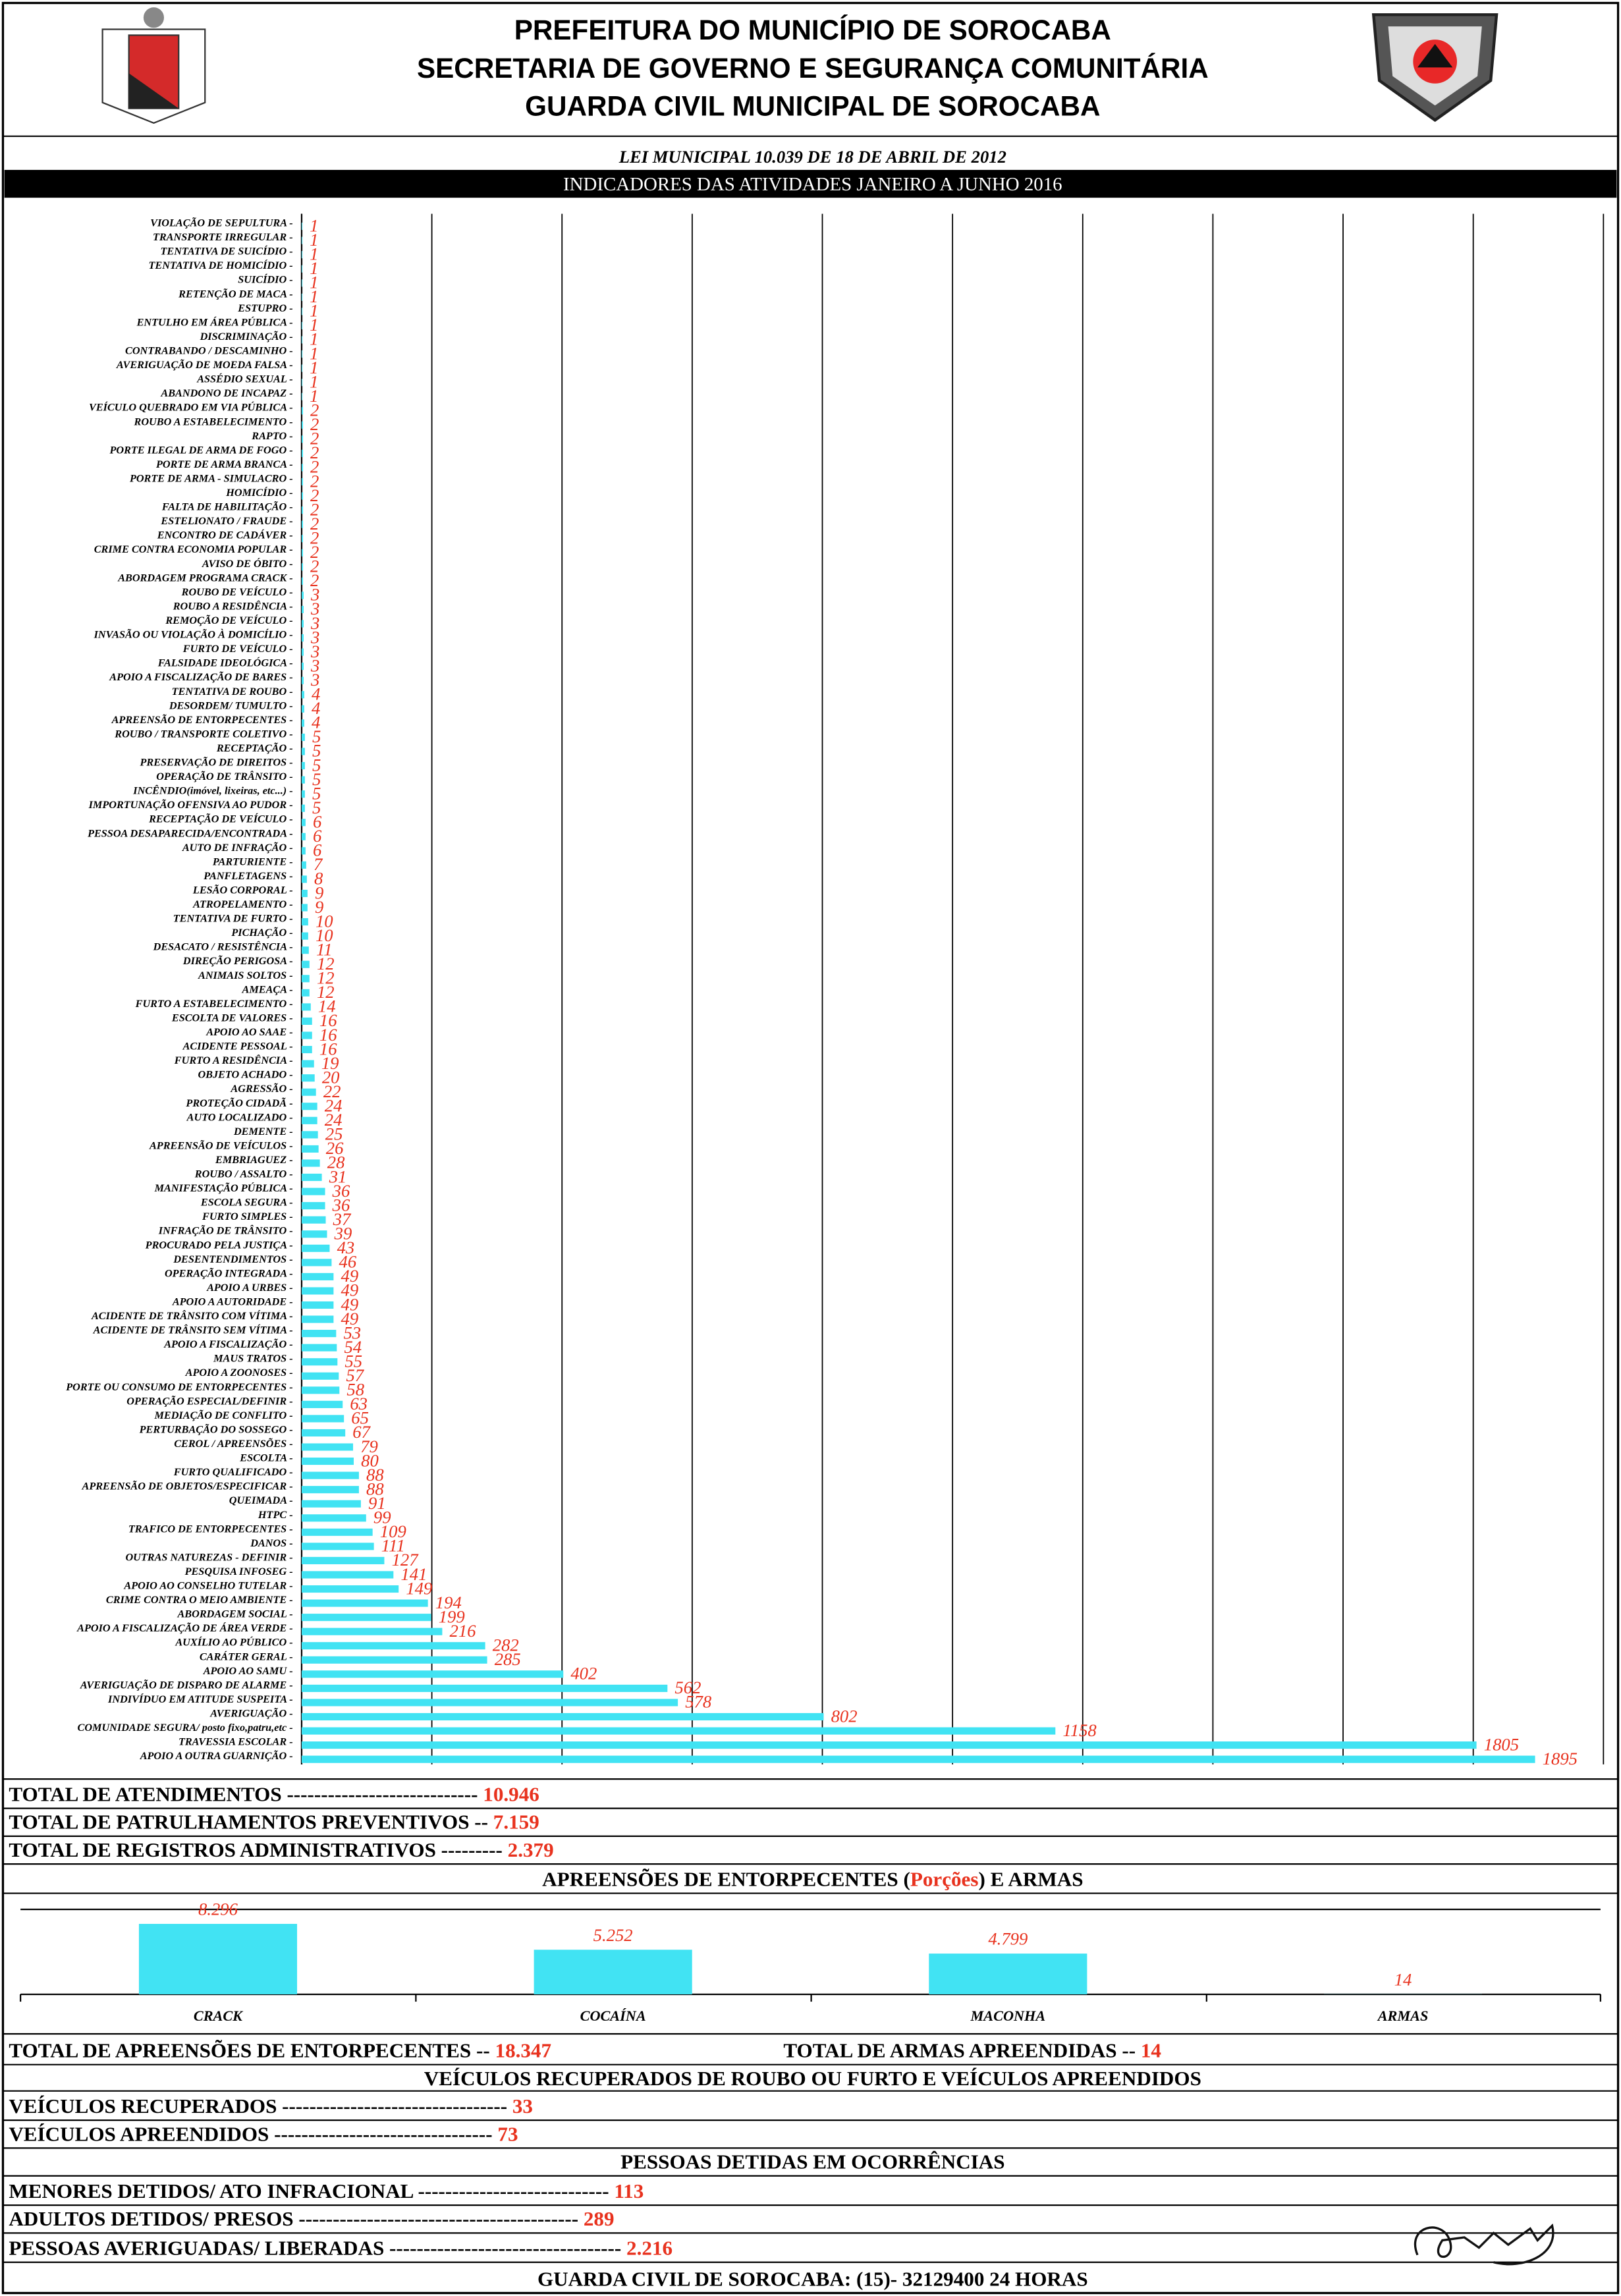  What do you see at coordinates (203, 734) in the screenshot?
I see `category-label: ROUBO / TRANSPORTE COLETIVO -` at bounding box center [203, 734].